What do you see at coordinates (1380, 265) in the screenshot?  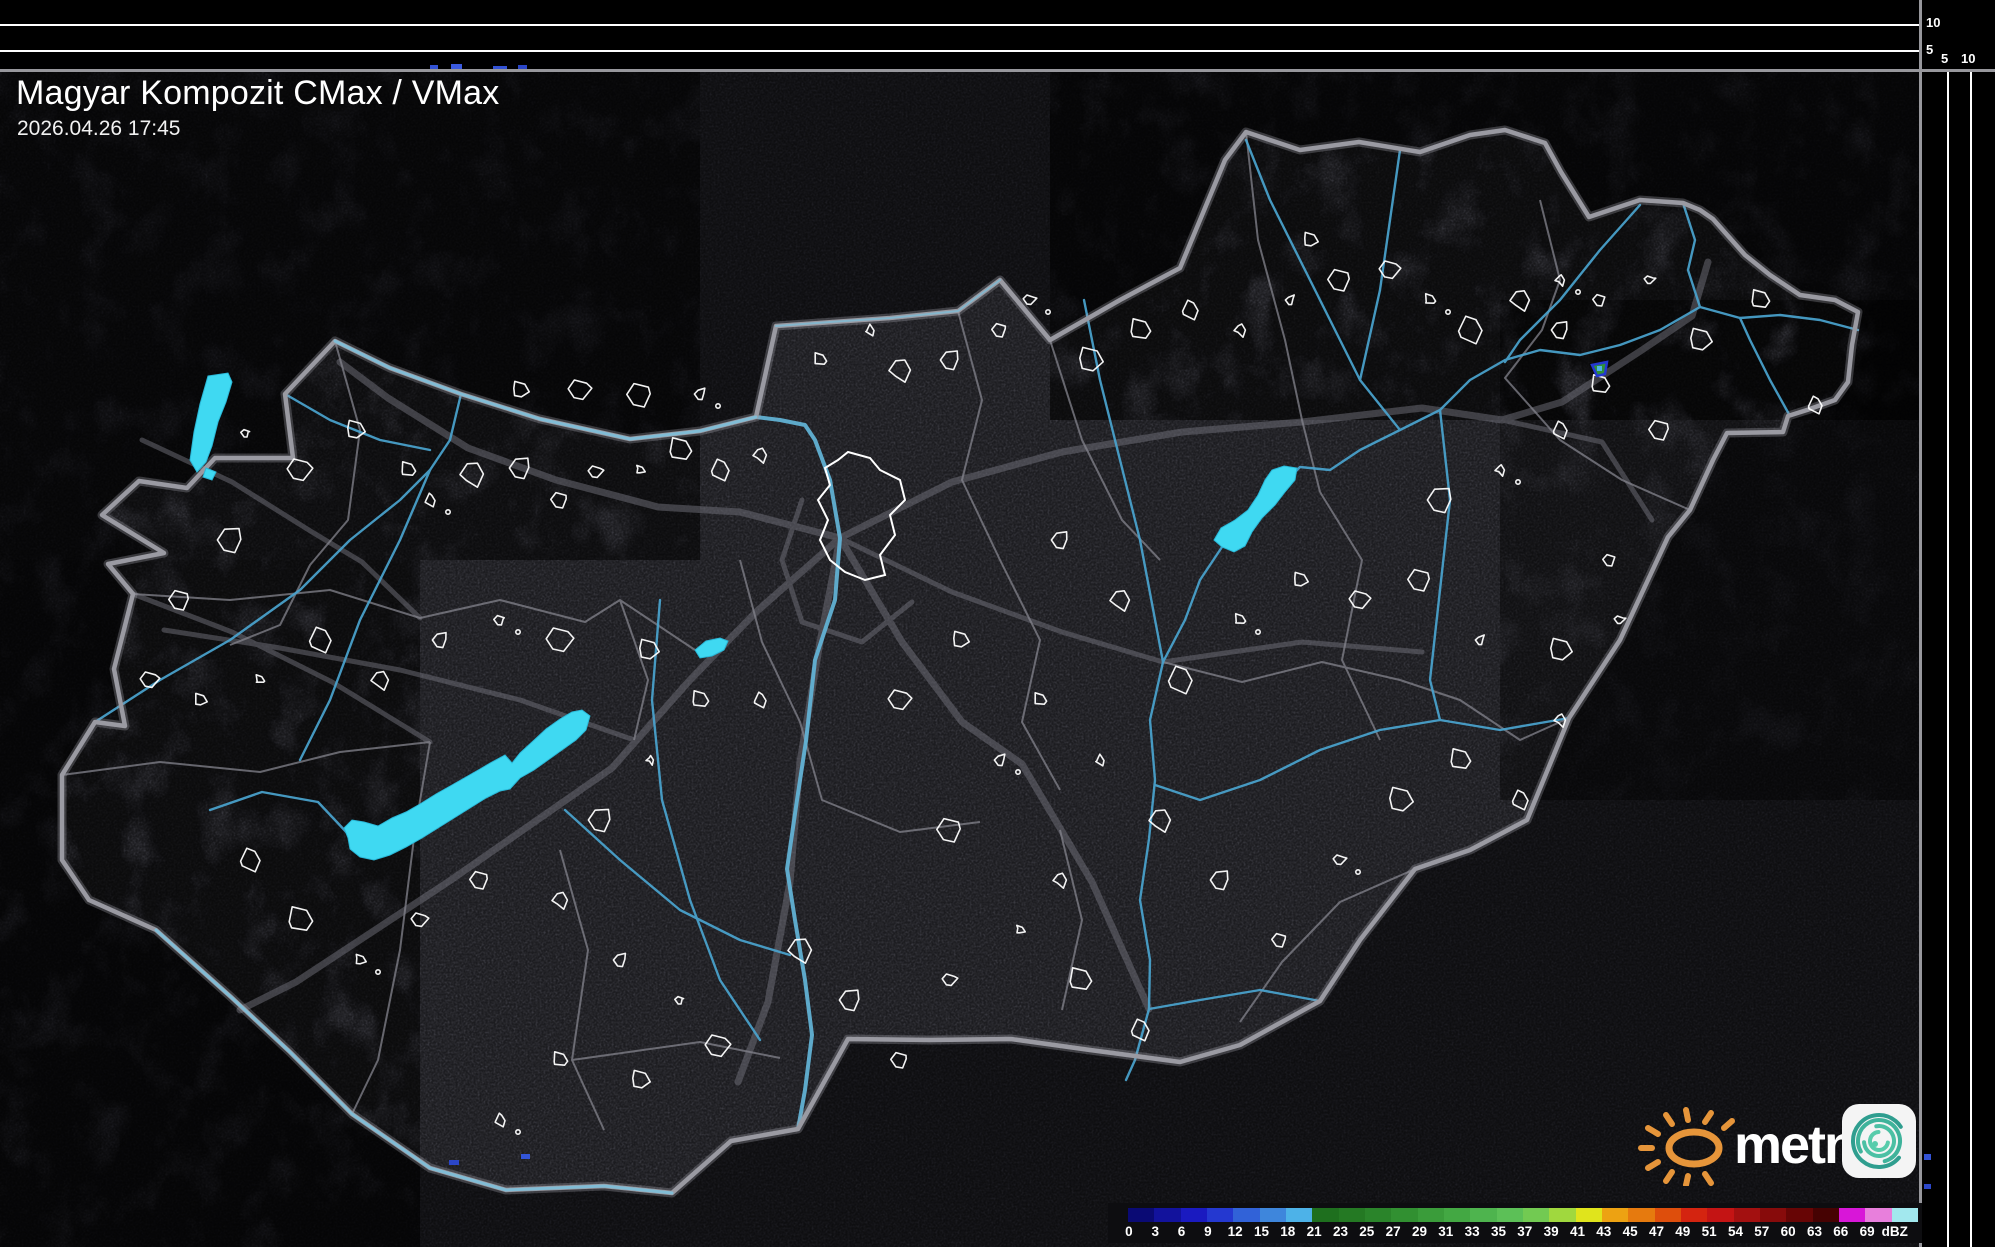 I see `river-hernad` at bounding box center [1380, 265].